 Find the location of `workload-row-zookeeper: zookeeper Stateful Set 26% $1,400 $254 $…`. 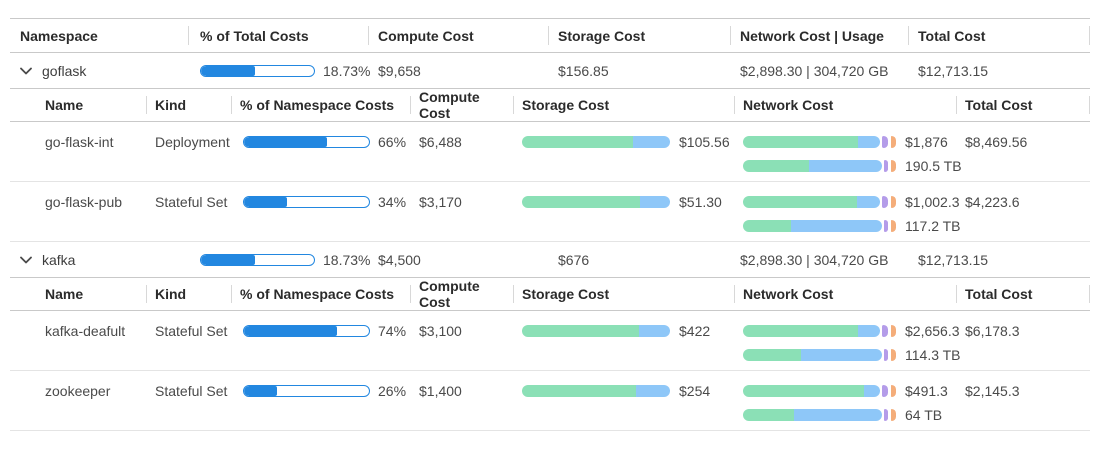

workload-row-zookeeper: zookeeper Stateful Set 26% $1,400 $254 $… is located at coordinates (550, 401).